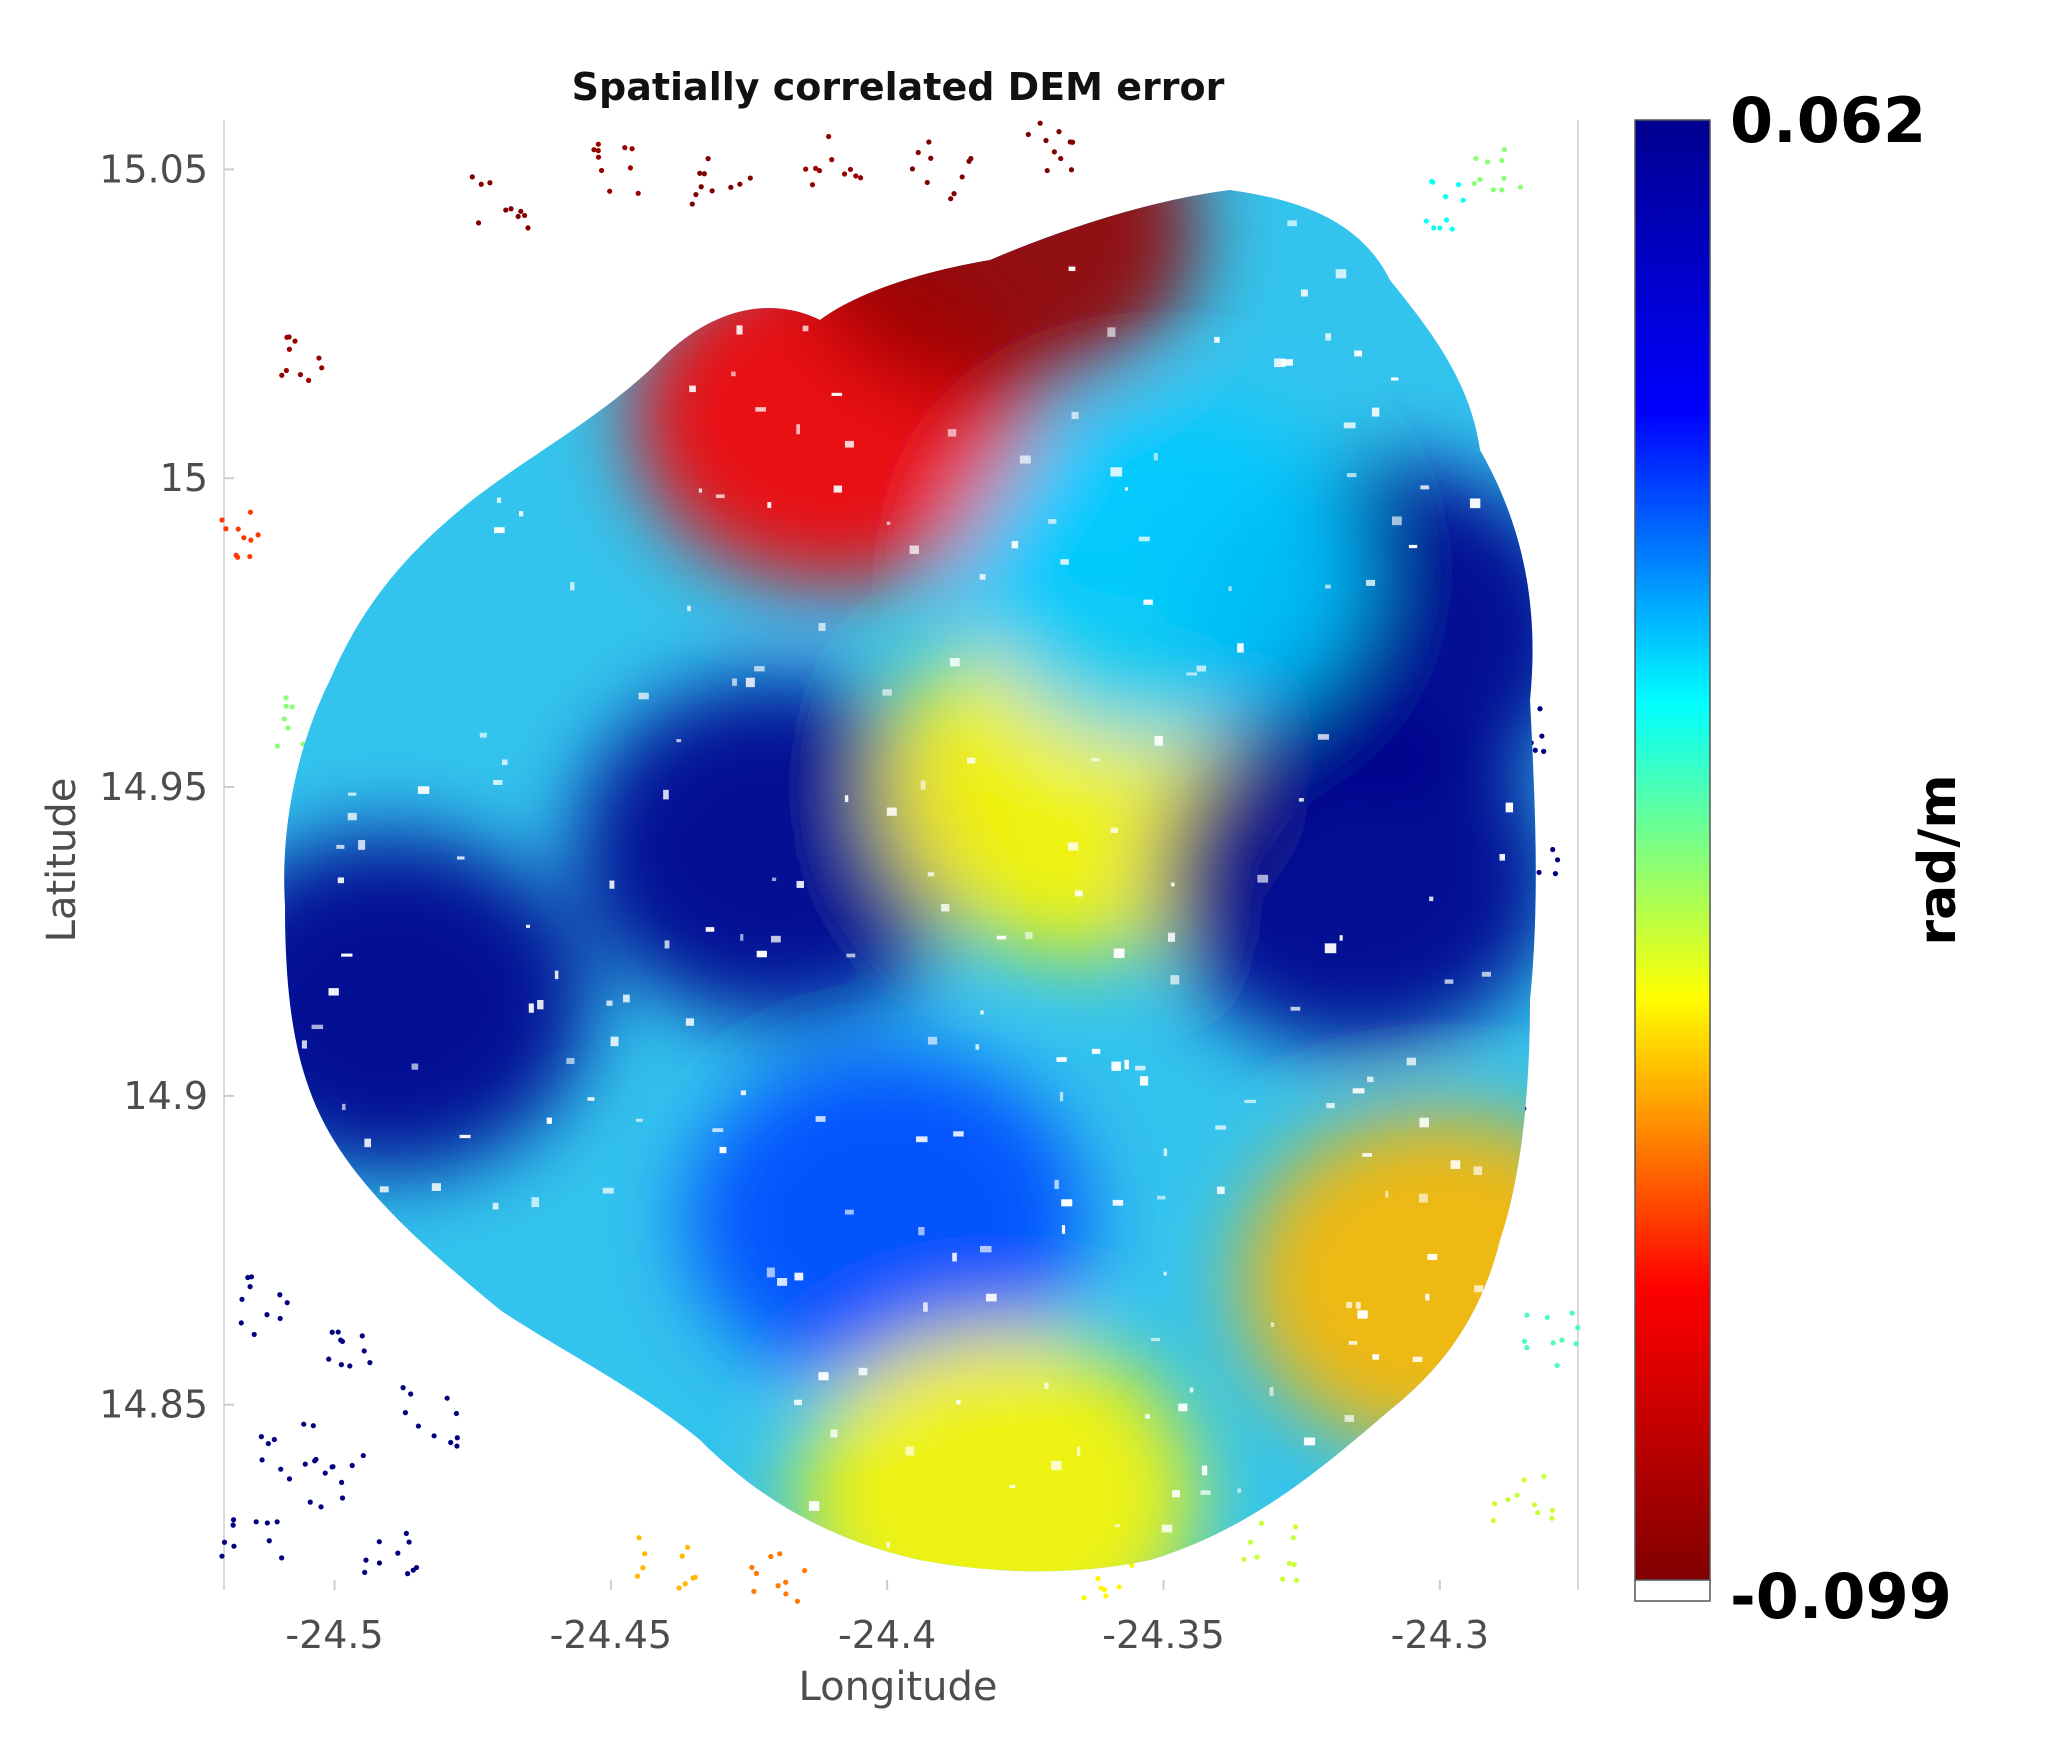 This screenshot has width=2059, height=1742. What do you see at coordinates (153, 787) in the screenshot?
I see `y-tick-label: 14.95` at bounding box center [153, 787].